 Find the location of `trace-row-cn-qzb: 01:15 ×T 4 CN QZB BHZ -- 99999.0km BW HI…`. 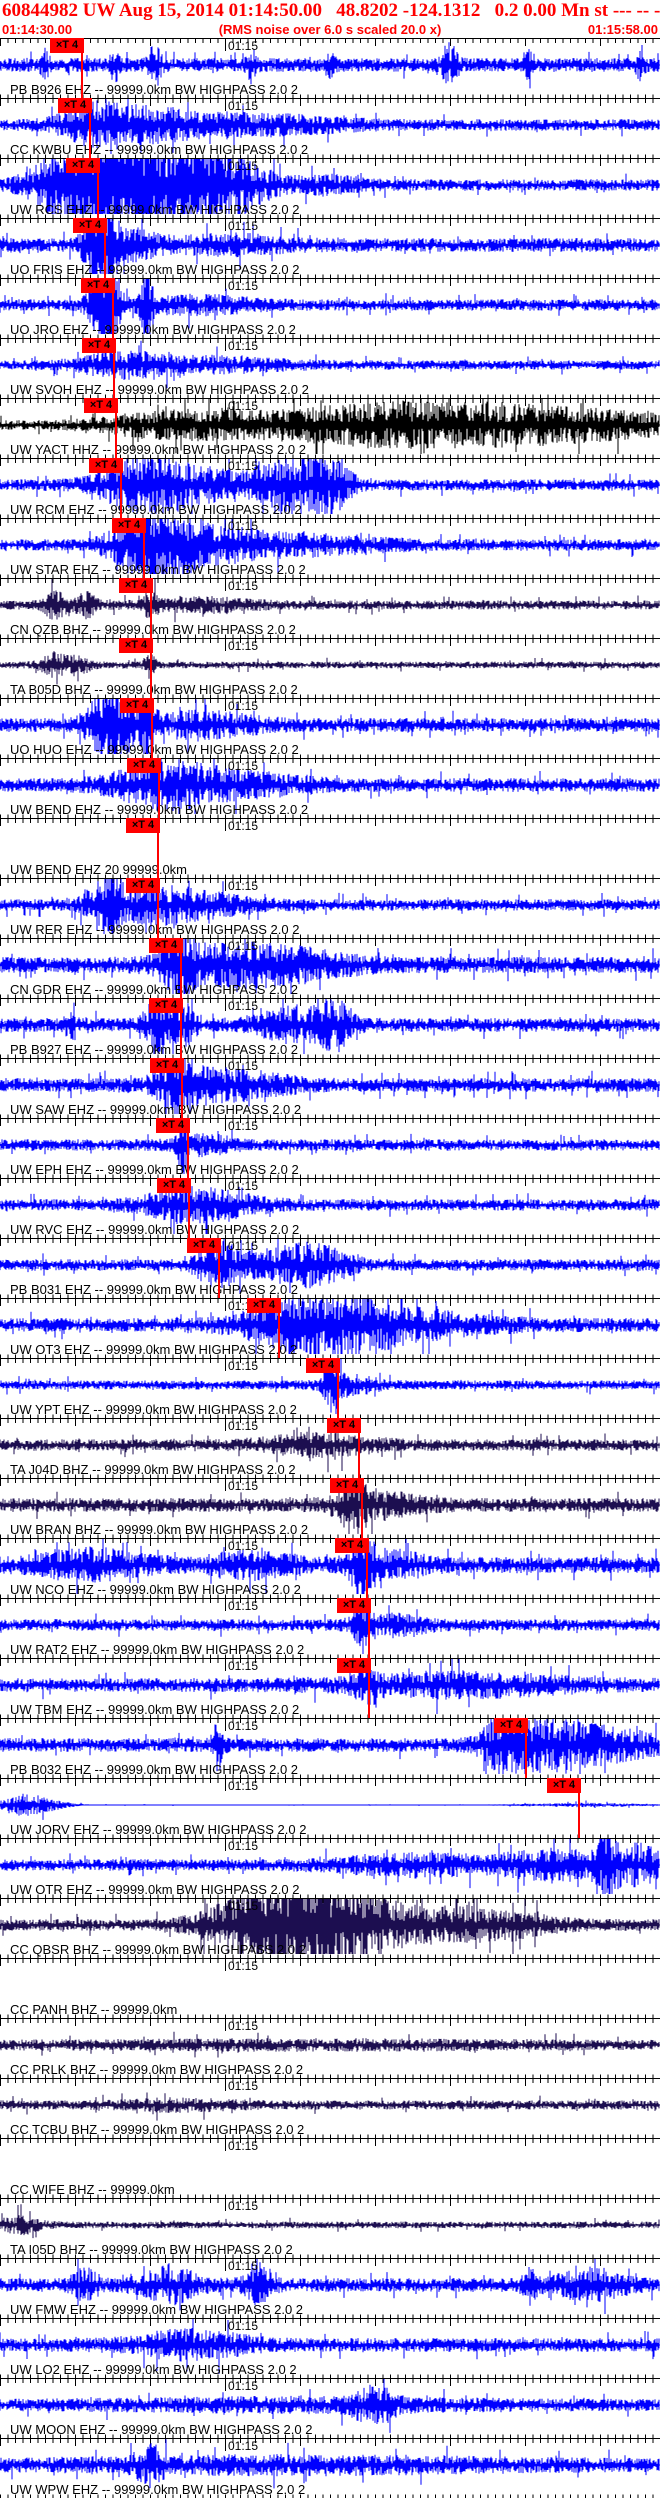

trace-row-cn-qzb: 01:15 ×T 4 CN QZB BHZ -- 99999.0km BW HI… is located at coordinates (330, 608).